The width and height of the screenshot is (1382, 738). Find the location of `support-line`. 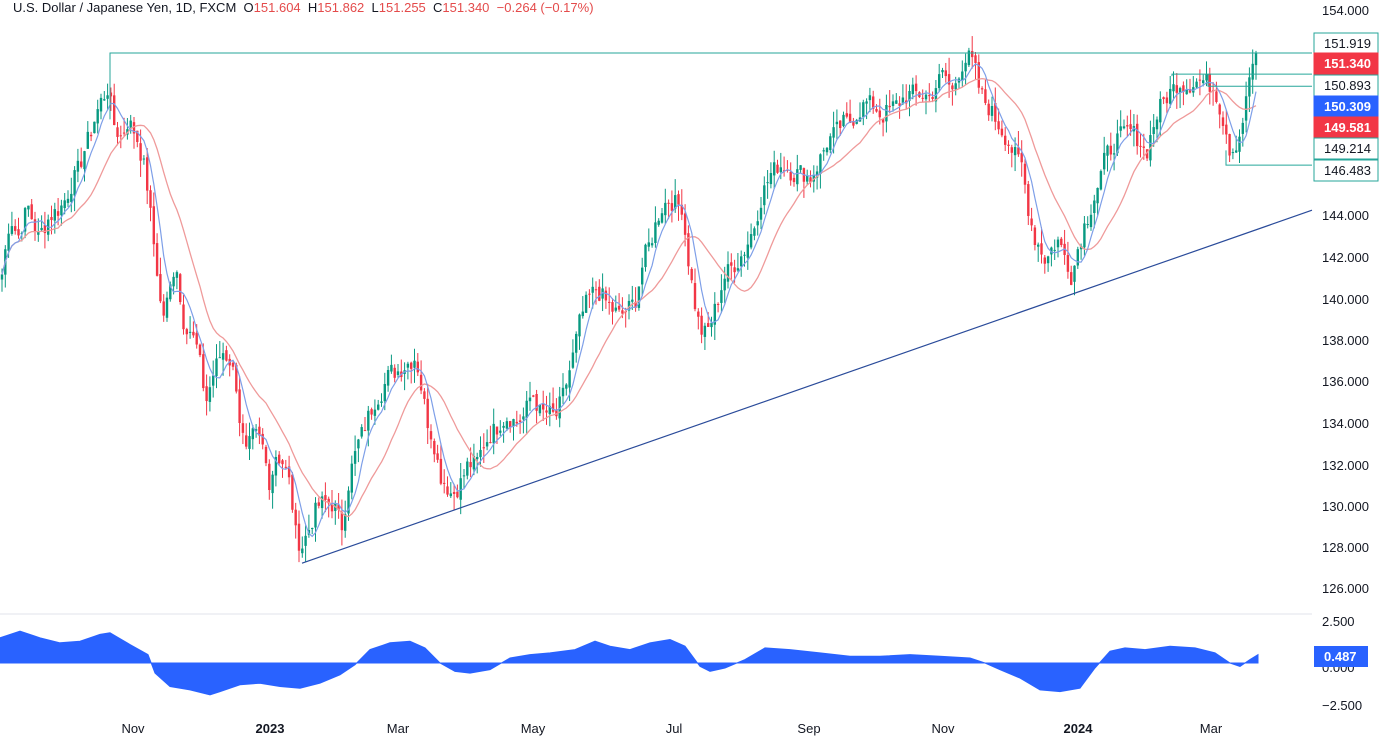

support-line is located at coordinates (1268, 158).